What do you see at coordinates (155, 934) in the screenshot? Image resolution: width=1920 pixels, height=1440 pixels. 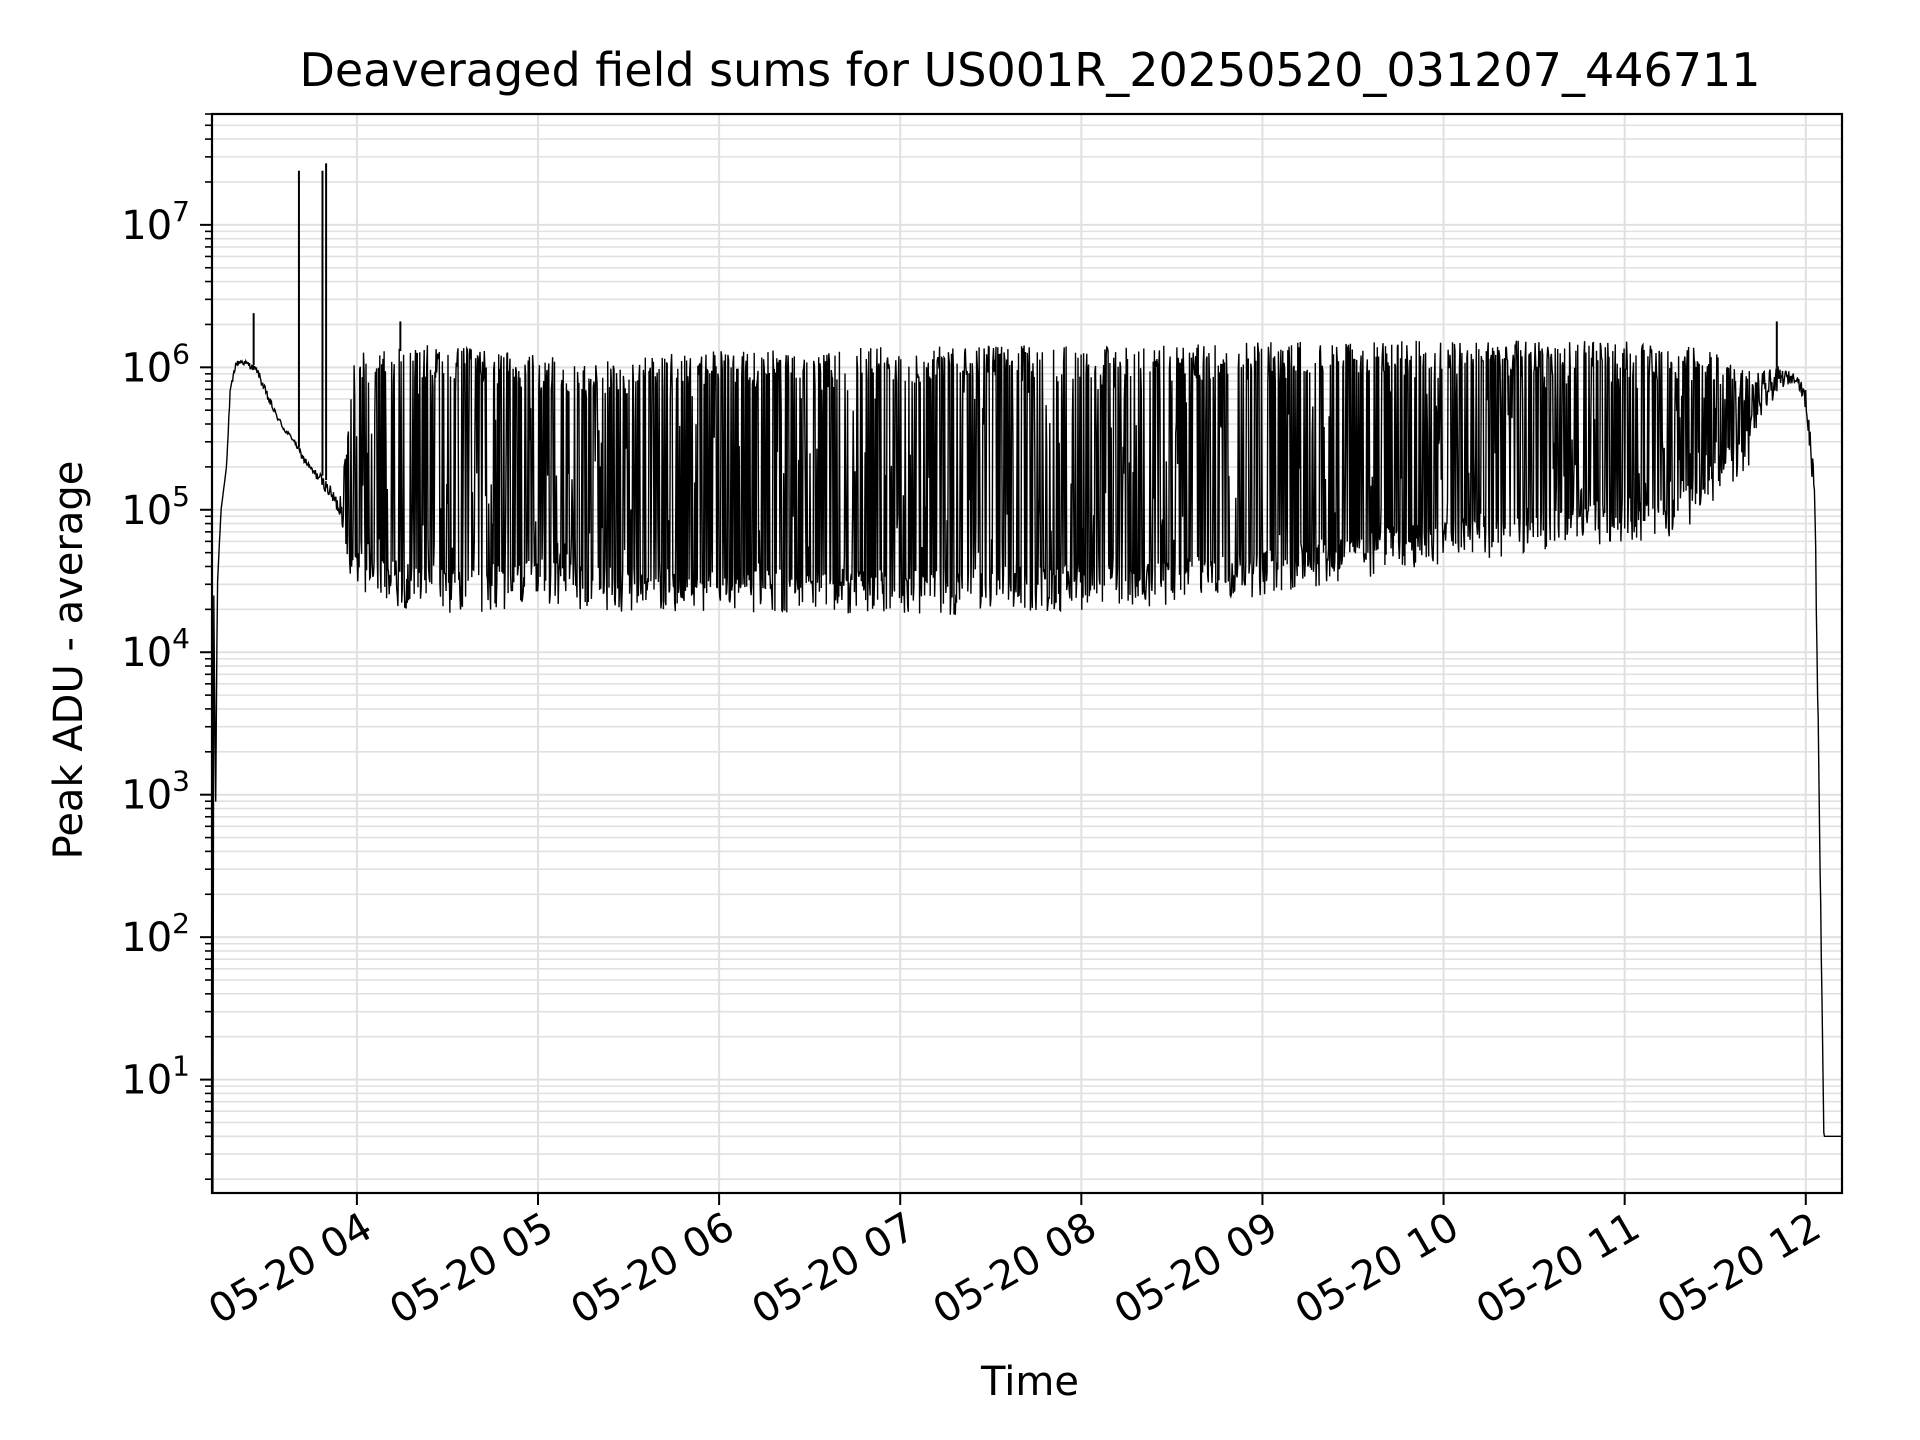 I see `y-tick-label: 10²` at bounding box center [155, 934].